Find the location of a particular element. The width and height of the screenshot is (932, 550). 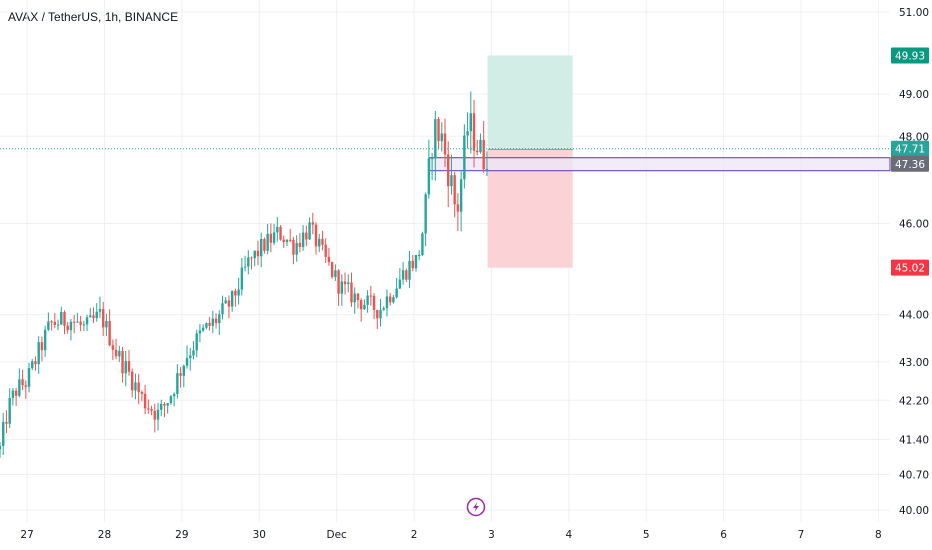

x-tick-label: 7 is located at coordinates (801, 535).